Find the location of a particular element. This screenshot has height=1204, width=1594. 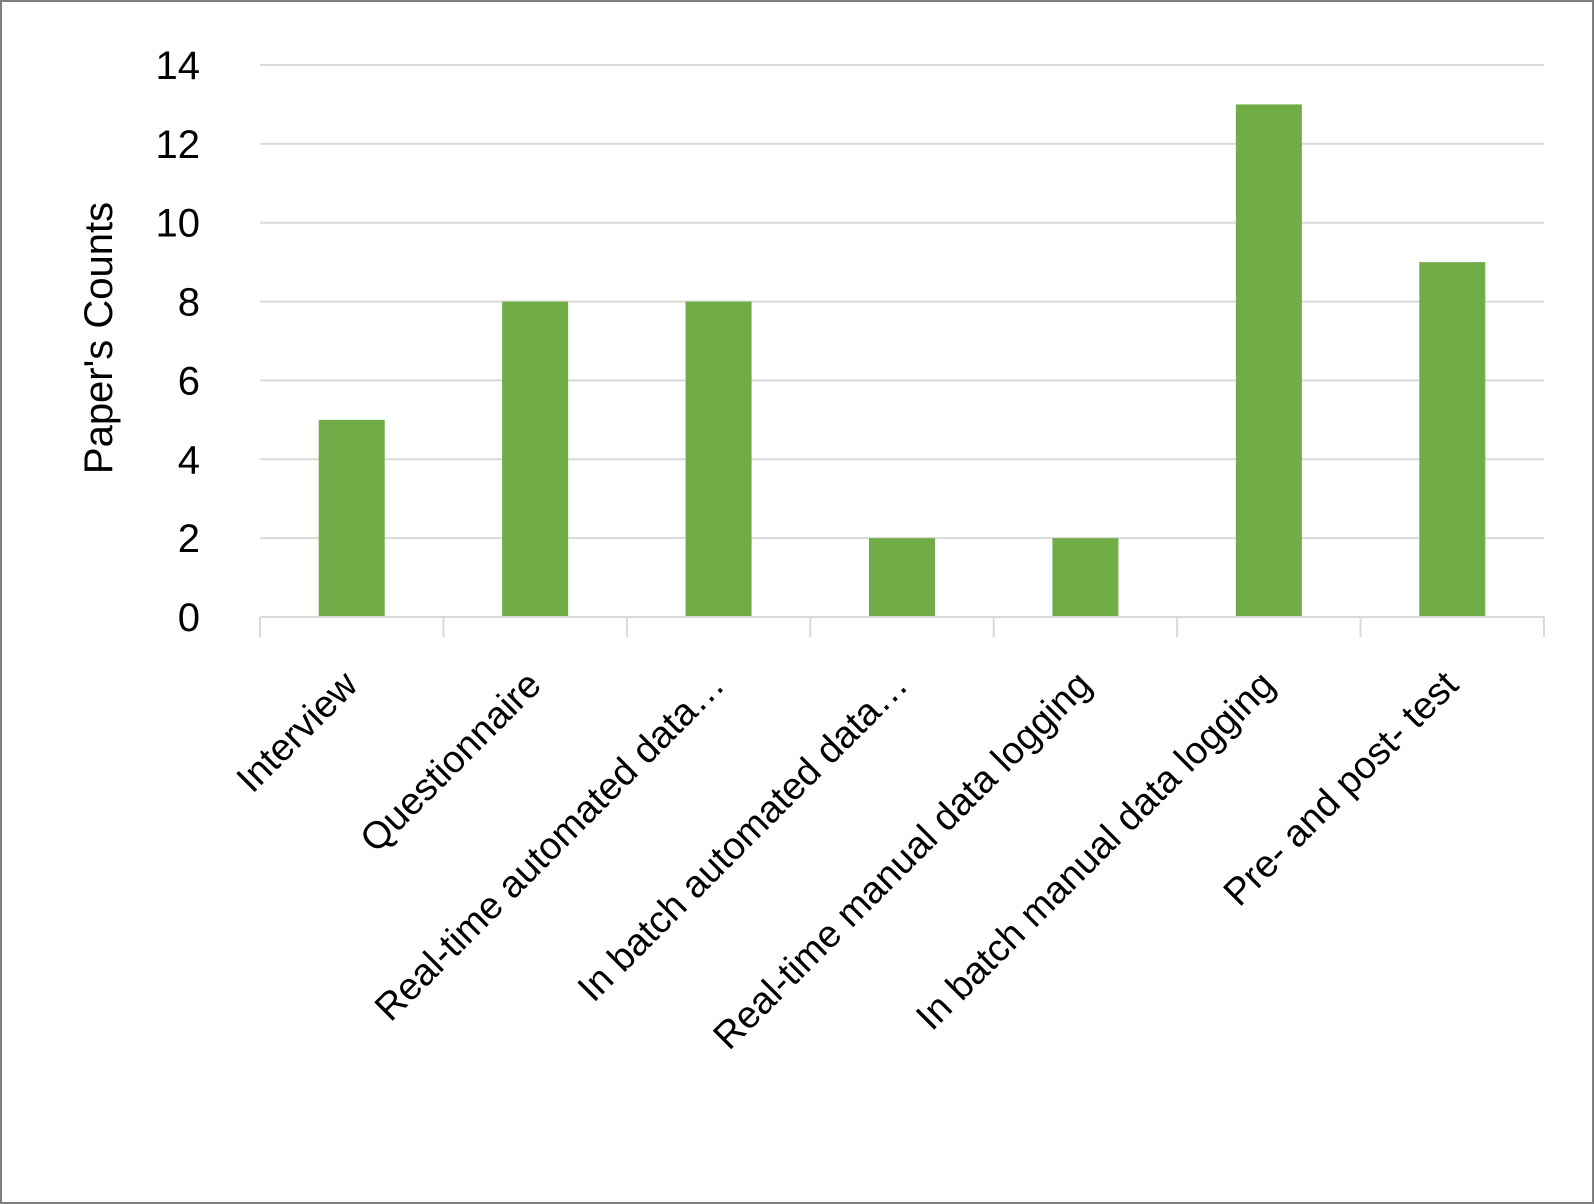

y-tick-label: 12 is located at coordinates (178, 145).